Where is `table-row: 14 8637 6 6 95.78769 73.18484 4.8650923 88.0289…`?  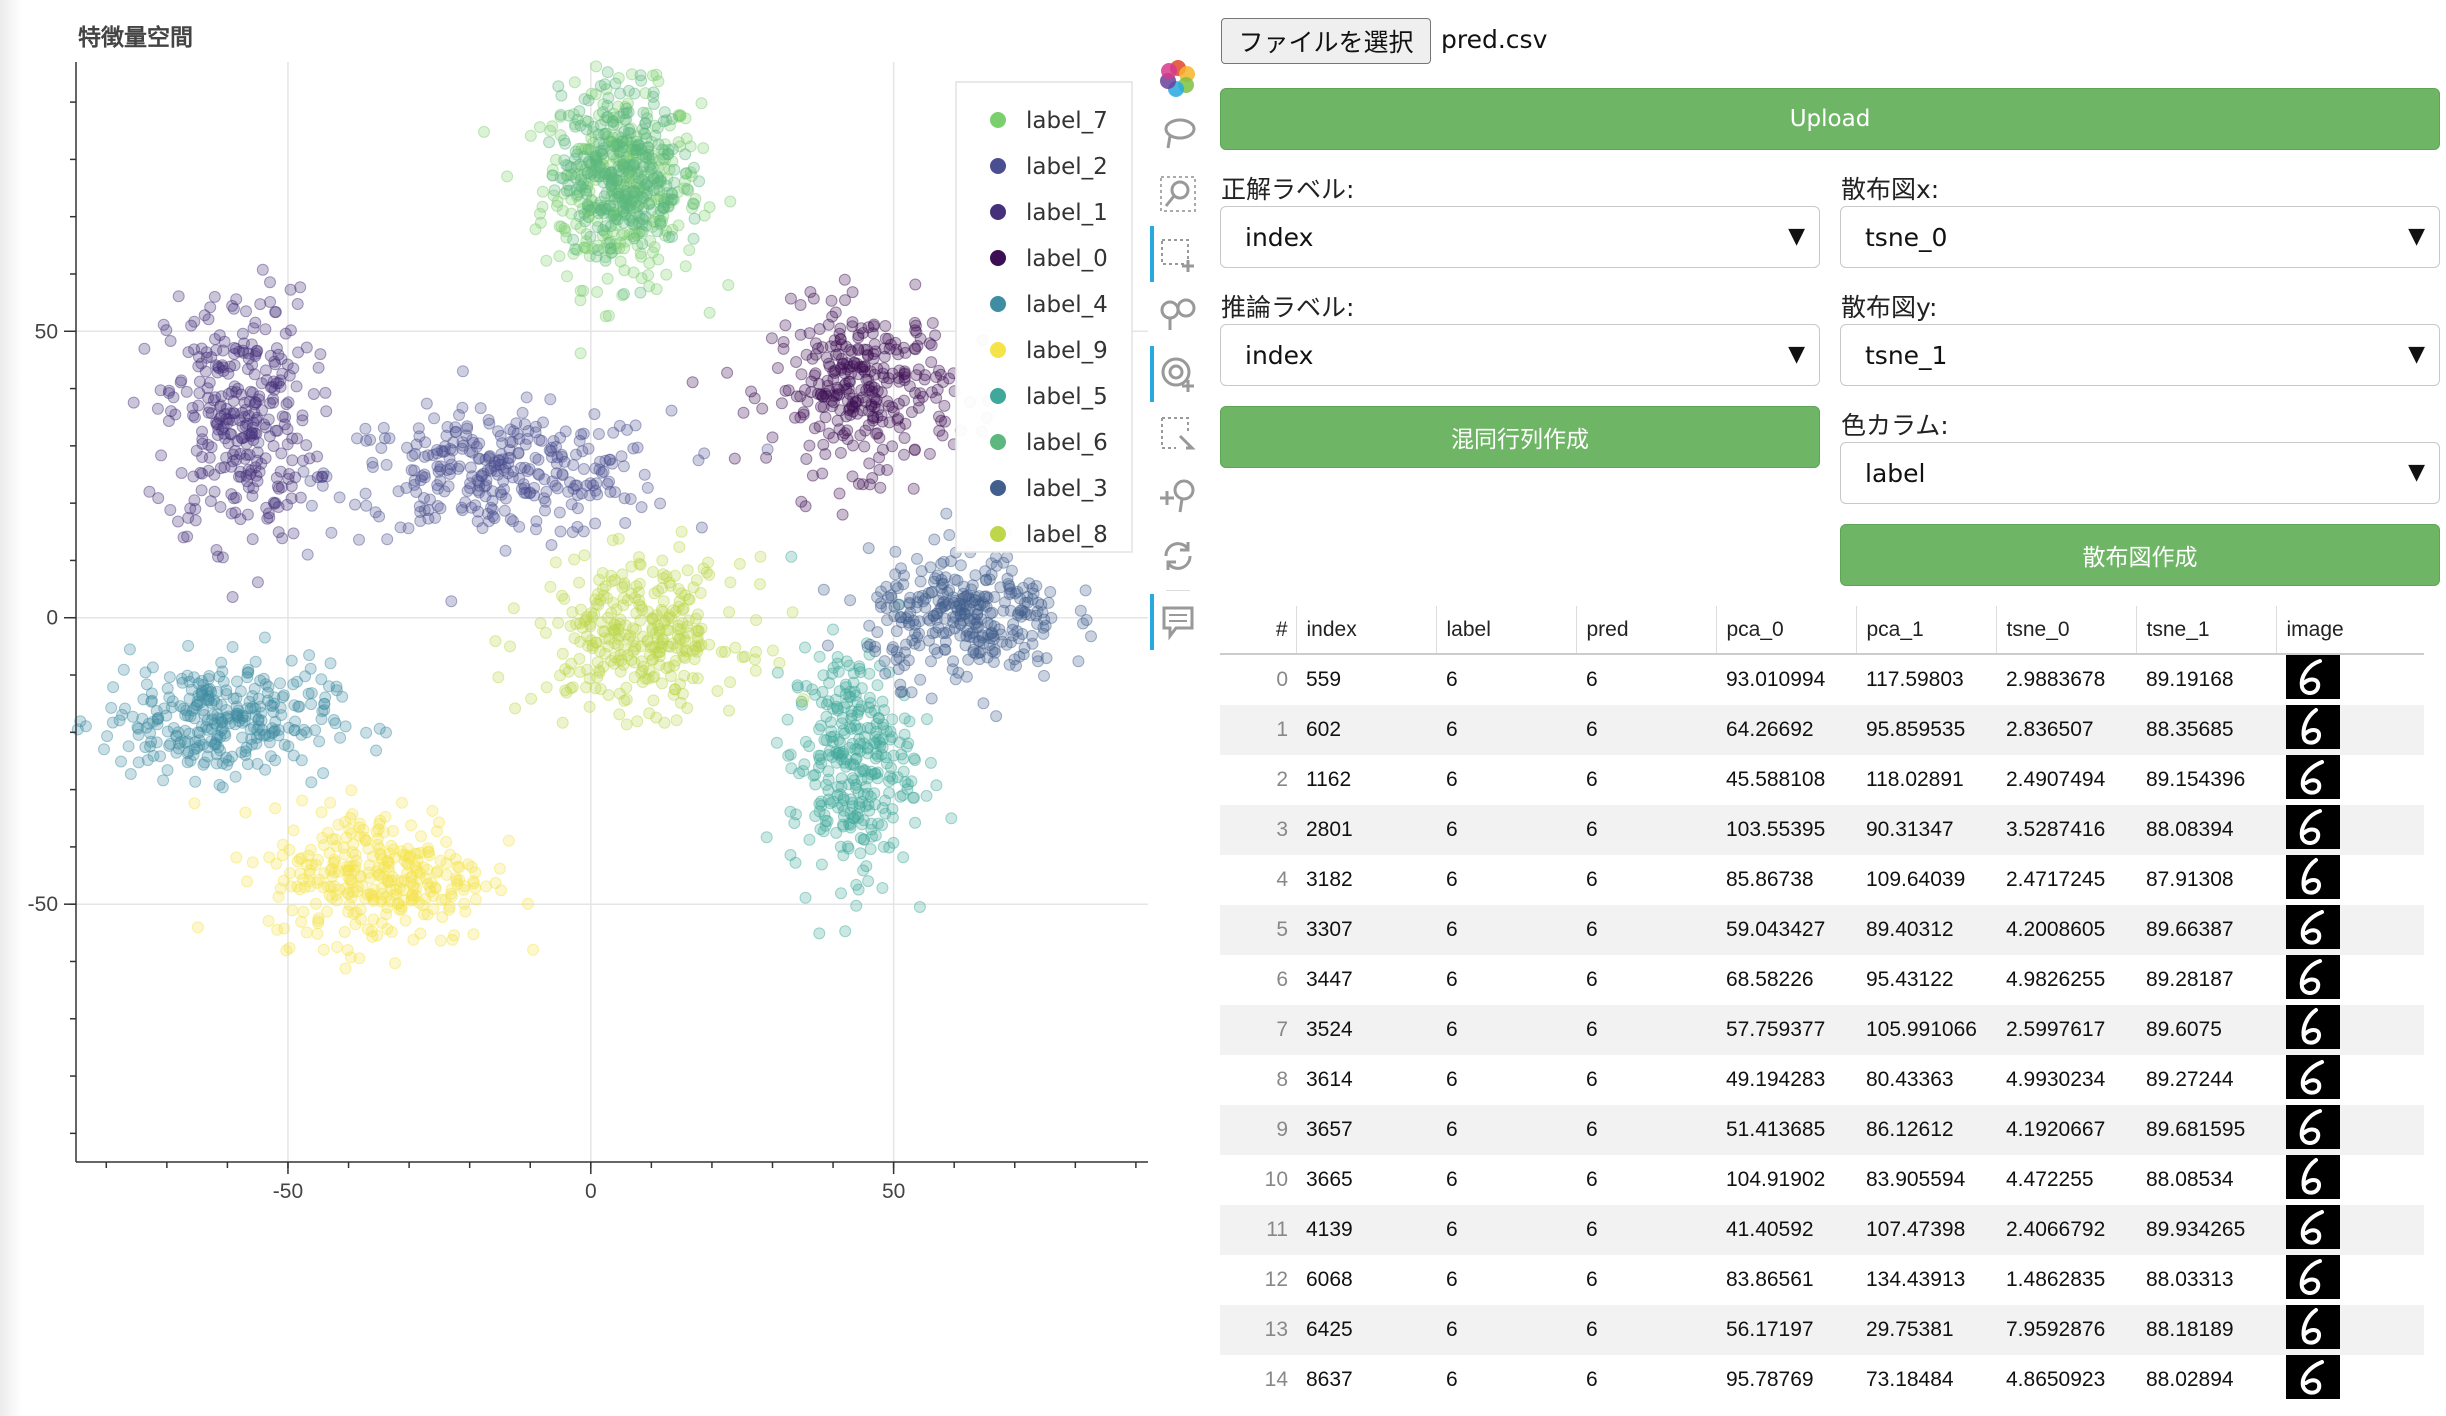 table-row: 14 8637 6 6 95.78769 73.18484 4.8650923 88.0289… is located at coordinates (1822, 1380).